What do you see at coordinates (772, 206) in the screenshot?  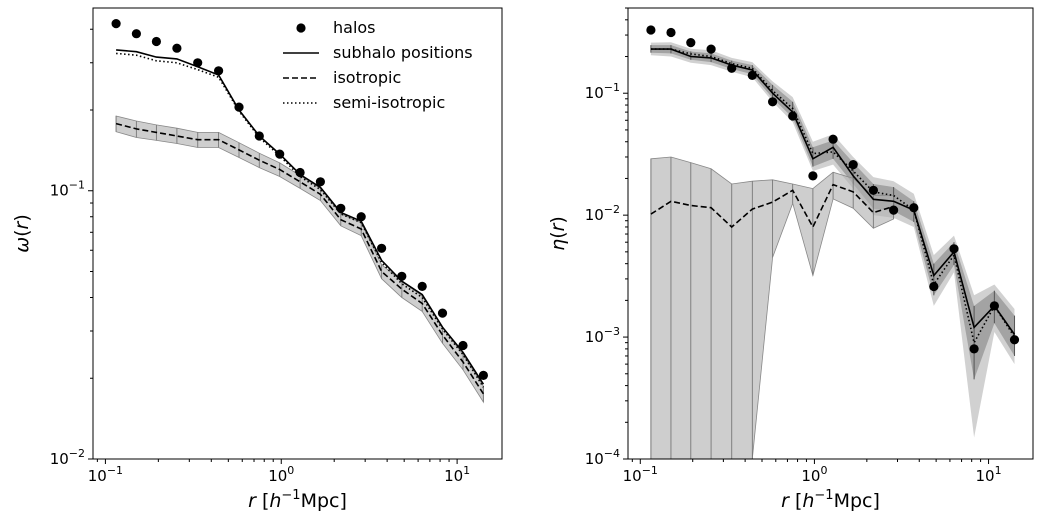 I see `series-isotropic-line` at bounding box center [772, 206].